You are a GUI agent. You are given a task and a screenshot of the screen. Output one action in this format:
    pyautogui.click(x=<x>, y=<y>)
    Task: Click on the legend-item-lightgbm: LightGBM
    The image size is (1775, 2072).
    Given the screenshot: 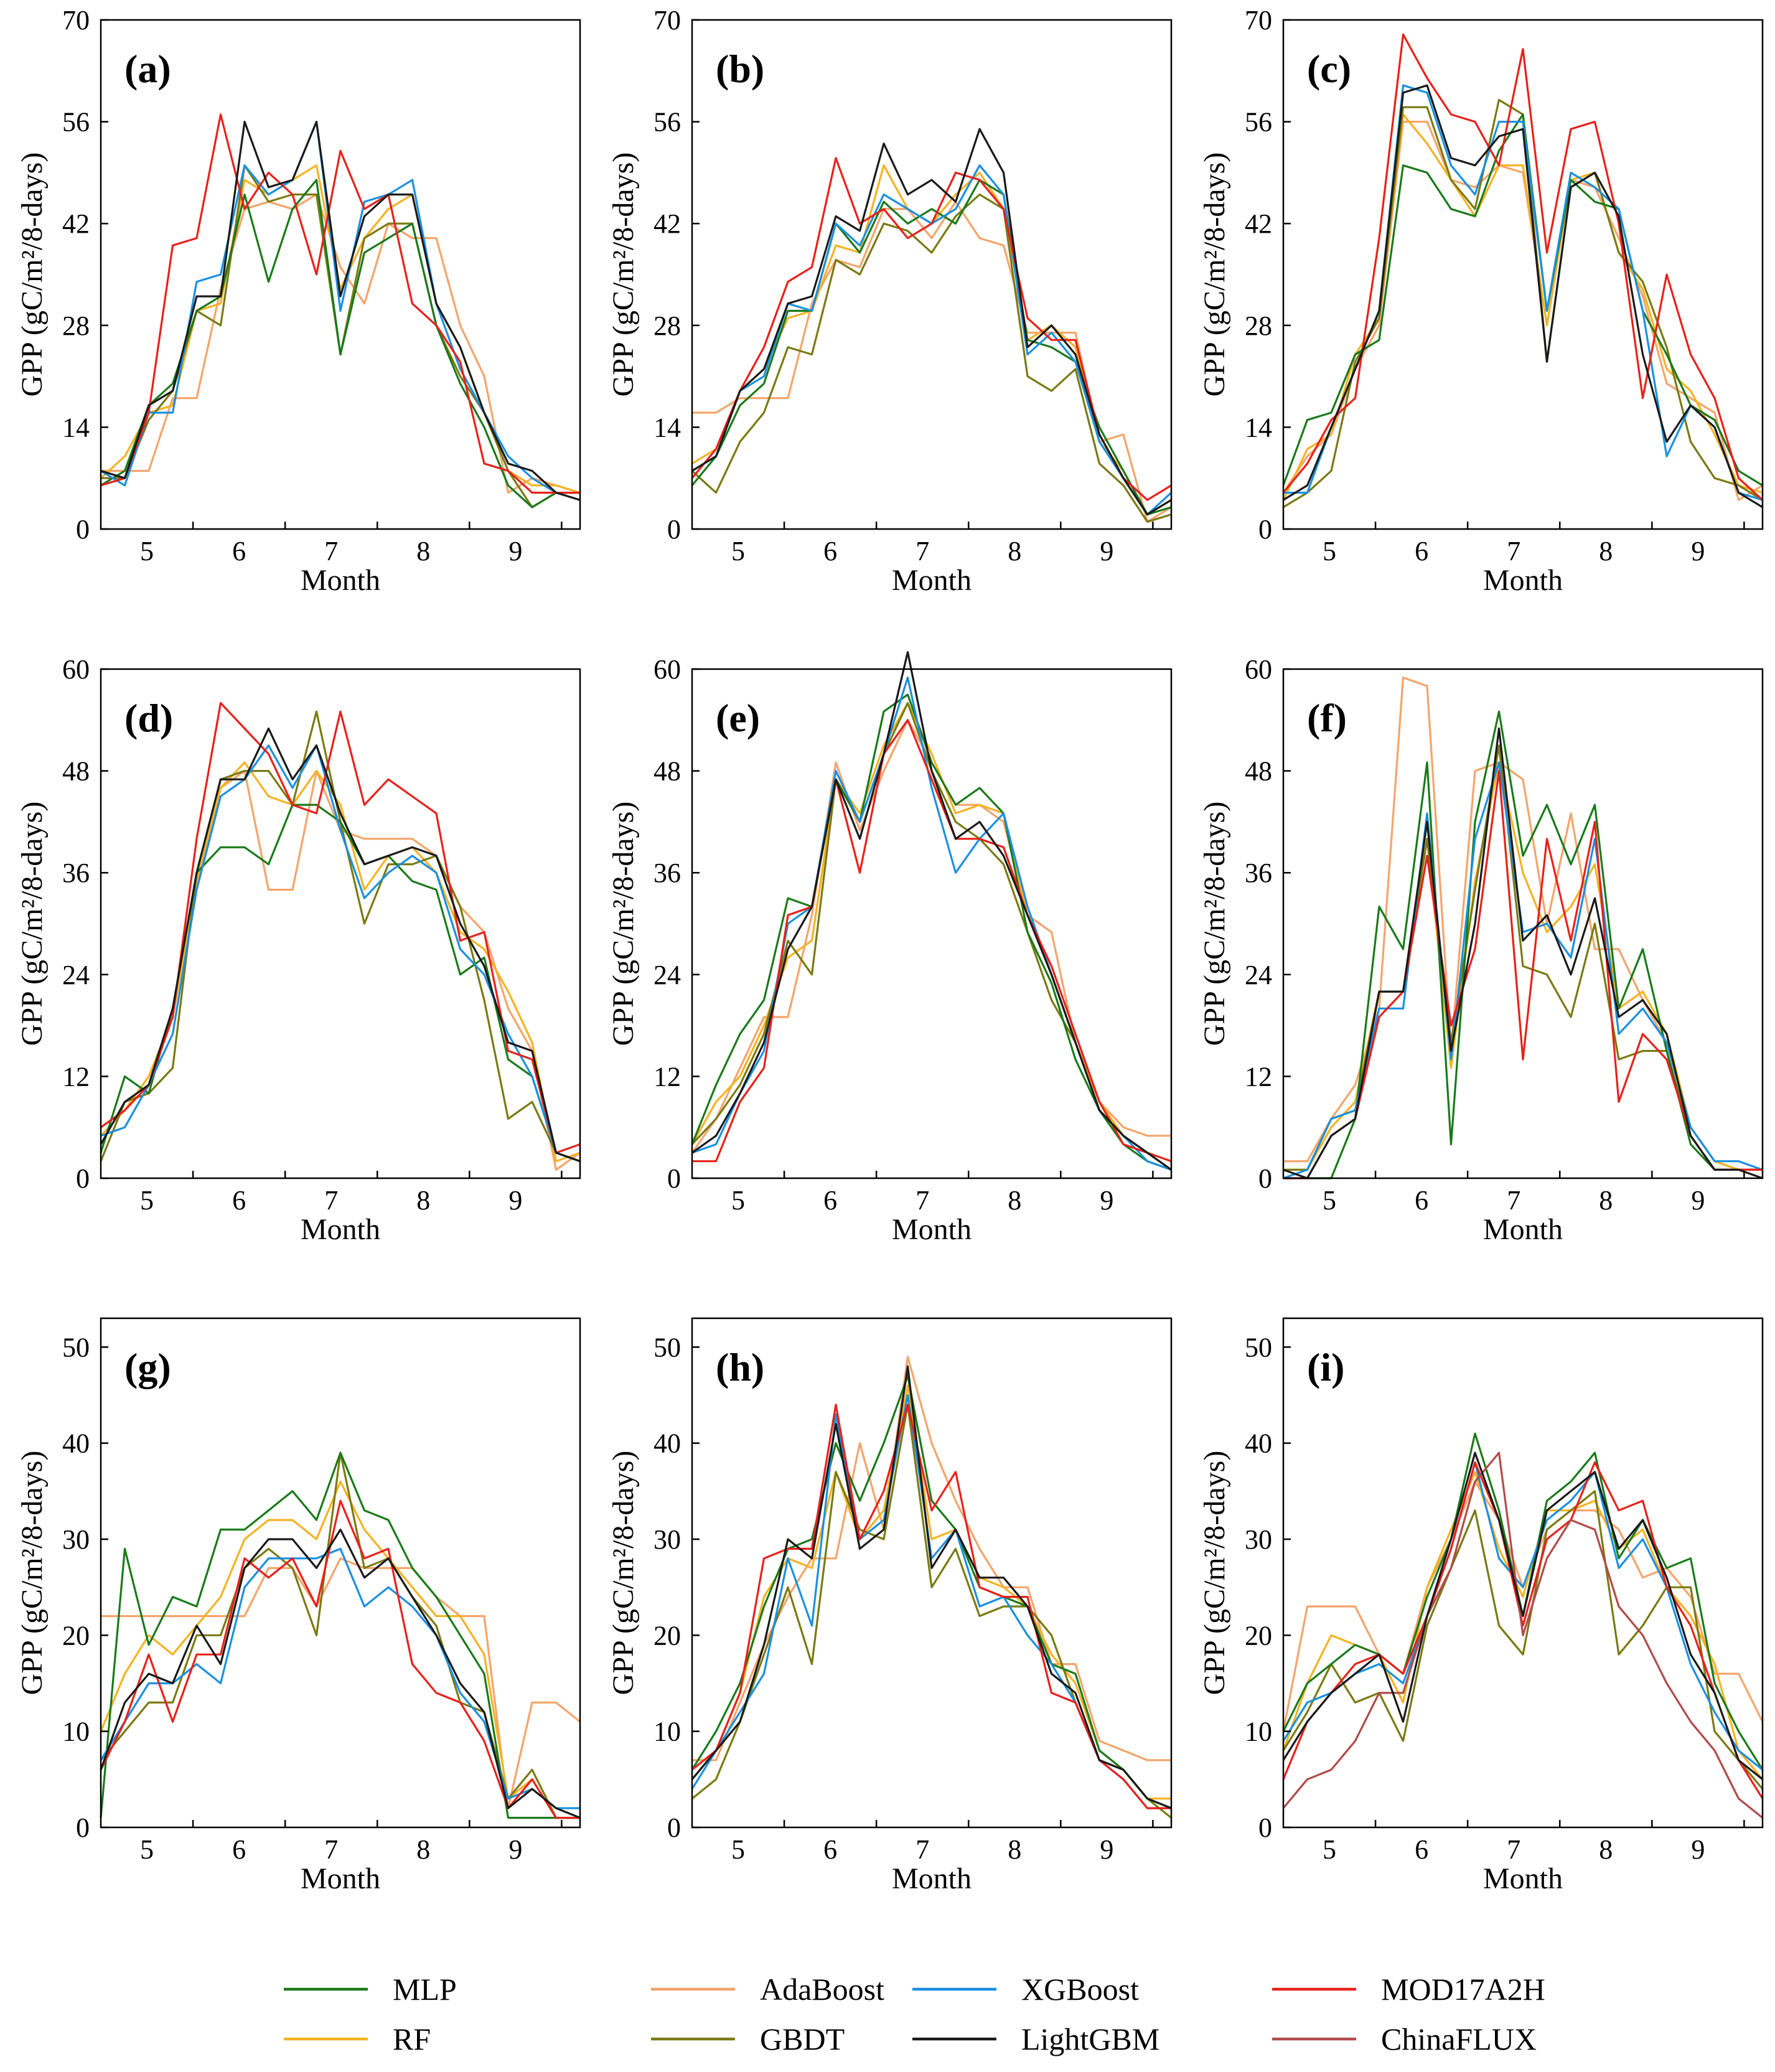 What is the action you would take?
    pyautogui.click(x=1036, y=2039)
    